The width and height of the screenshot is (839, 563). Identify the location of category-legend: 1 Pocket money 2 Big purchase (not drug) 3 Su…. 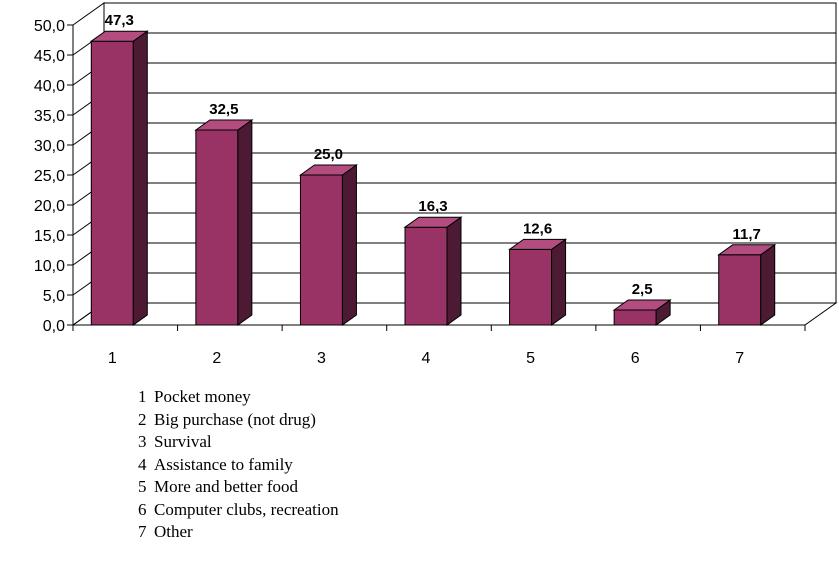
(238, 465).